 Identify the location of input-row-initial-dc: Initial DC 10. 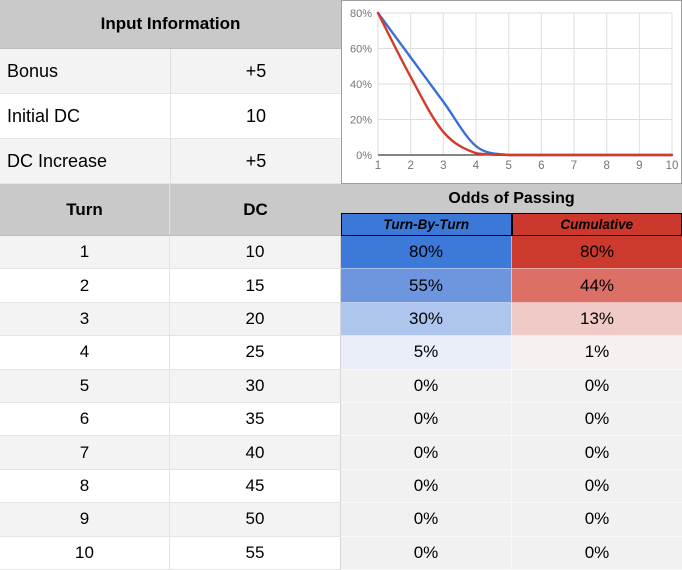
(170, 116).